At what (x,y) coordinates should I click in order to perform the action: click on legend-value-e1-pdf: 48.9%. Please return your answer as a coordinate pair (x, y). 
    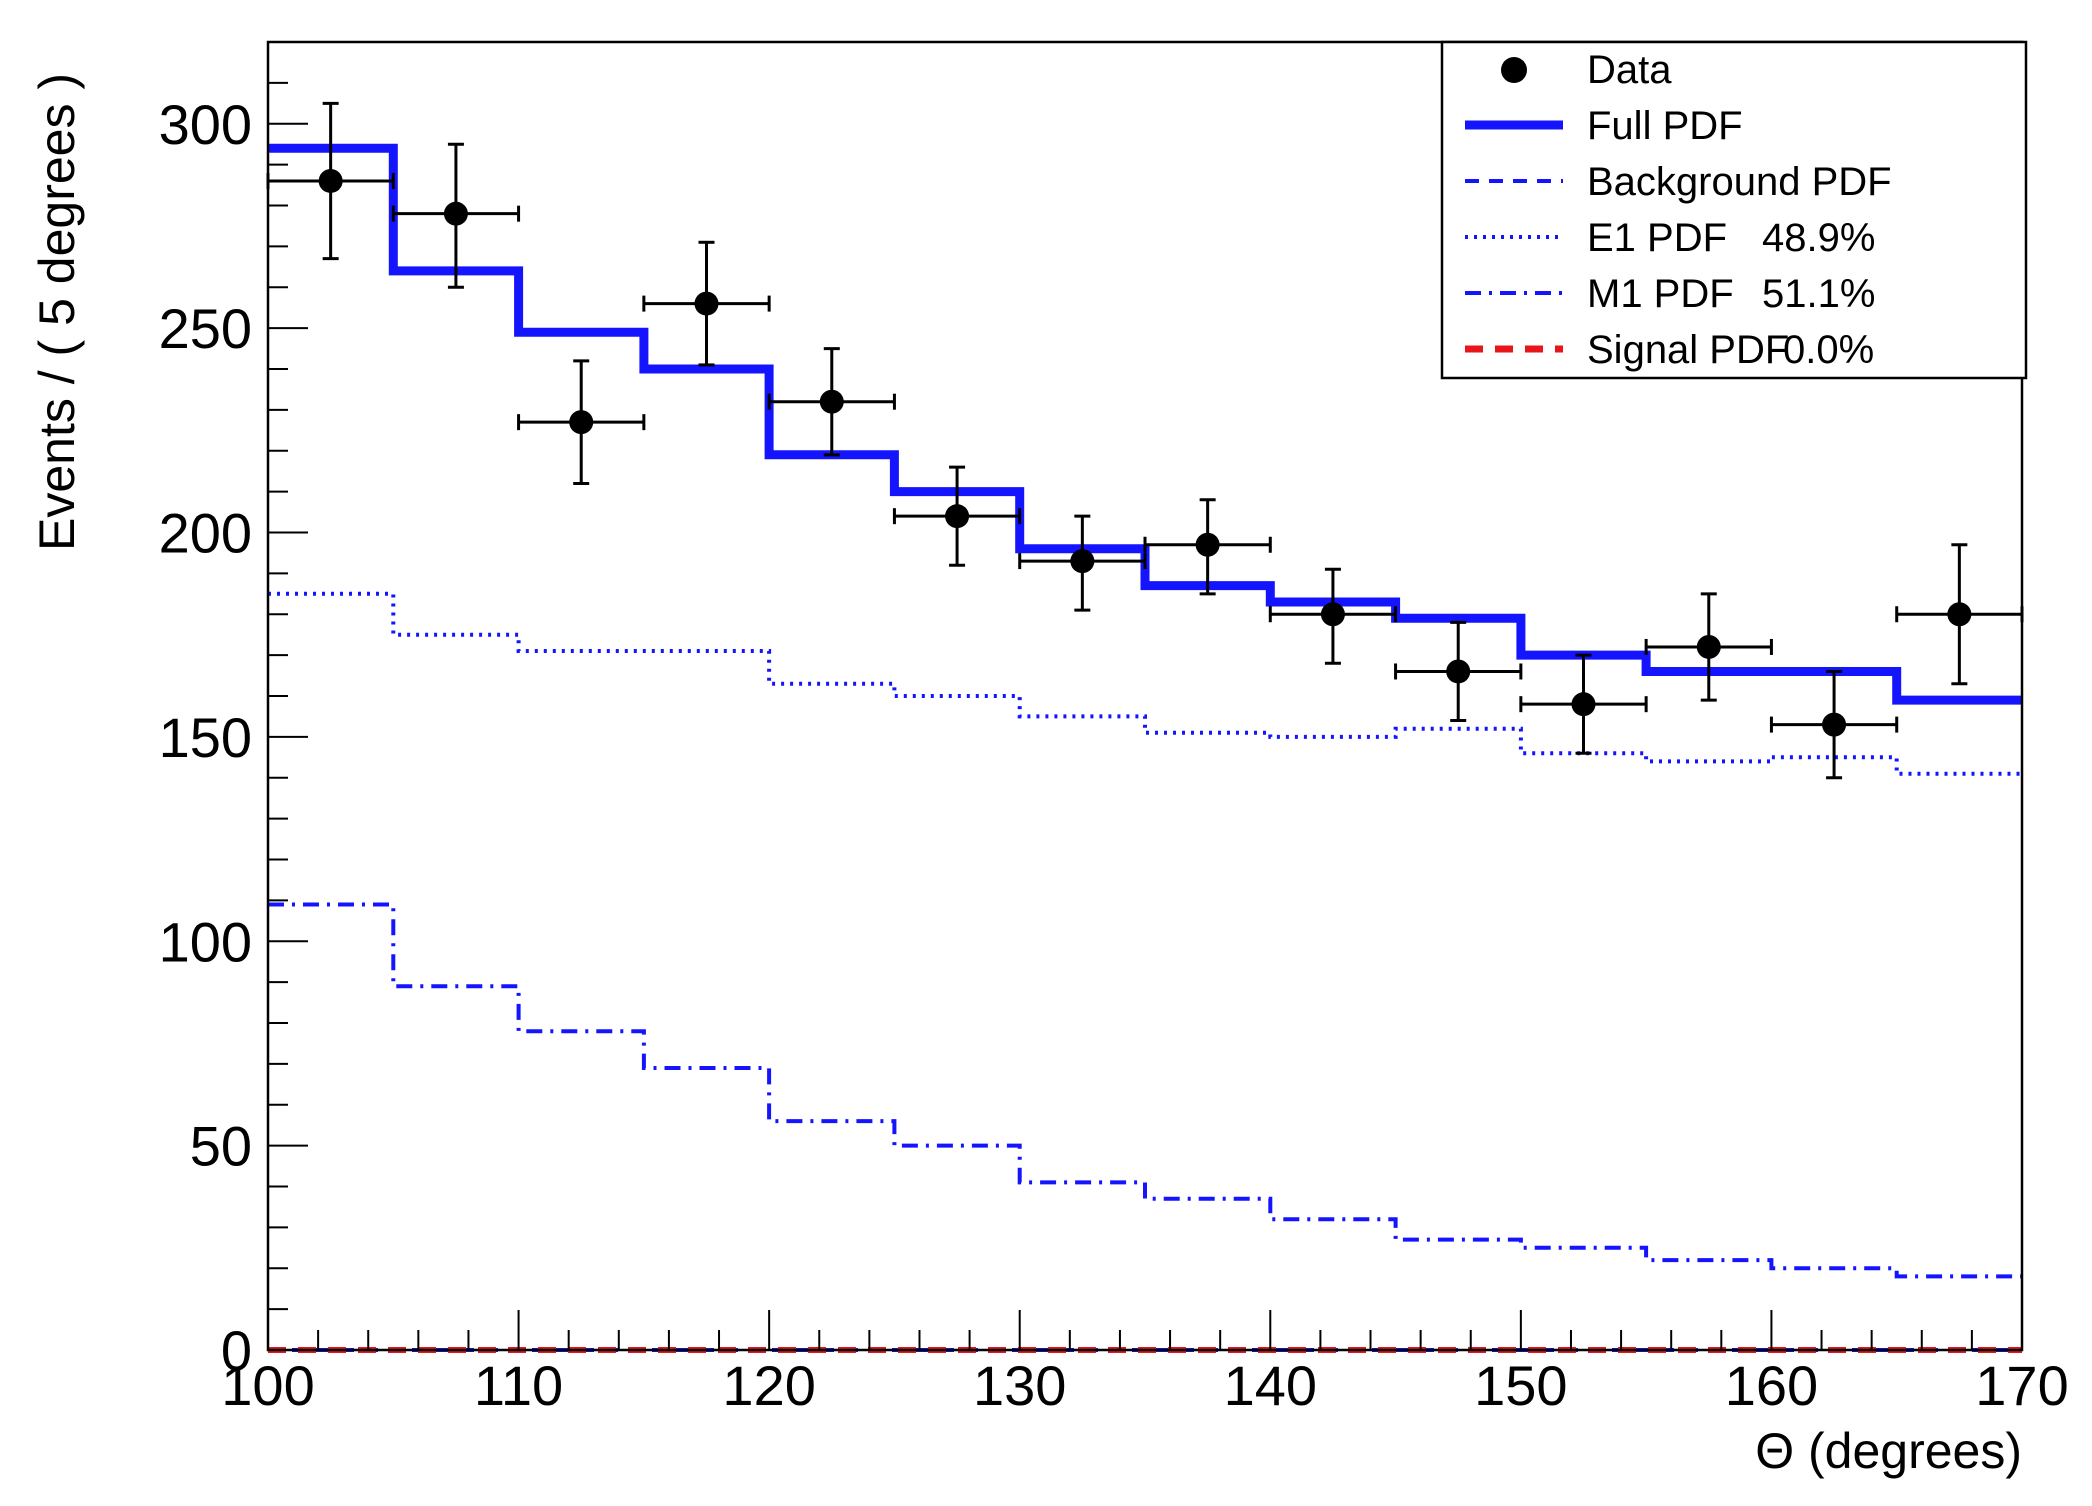
    Looking at the image, I should click on (1818, 238).